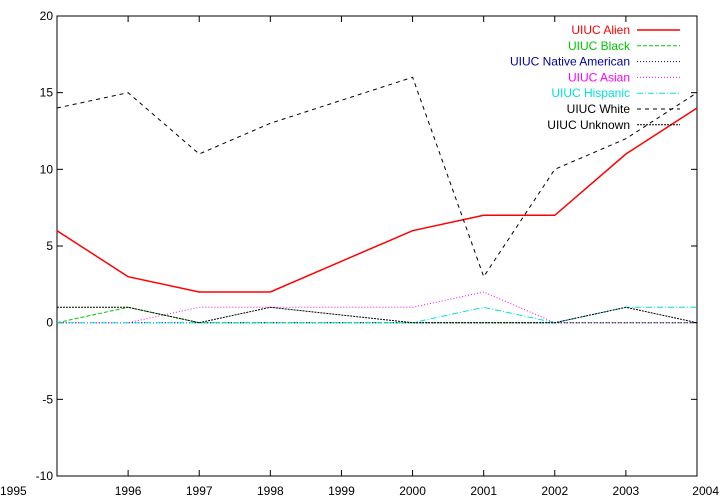 The width and height of the screenshot is (720, 504). What do you see at coordinates (47, 169) in the screenshot?
I see `y-tick-label: 10` at bounding box center [47, 169].